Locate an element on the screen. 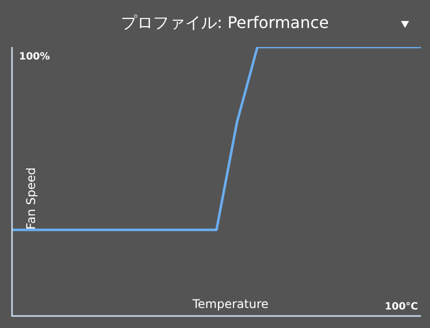 This screenshot has height=328, width=430. x-axis-title: Temperature is located at coordinates (230, 304).